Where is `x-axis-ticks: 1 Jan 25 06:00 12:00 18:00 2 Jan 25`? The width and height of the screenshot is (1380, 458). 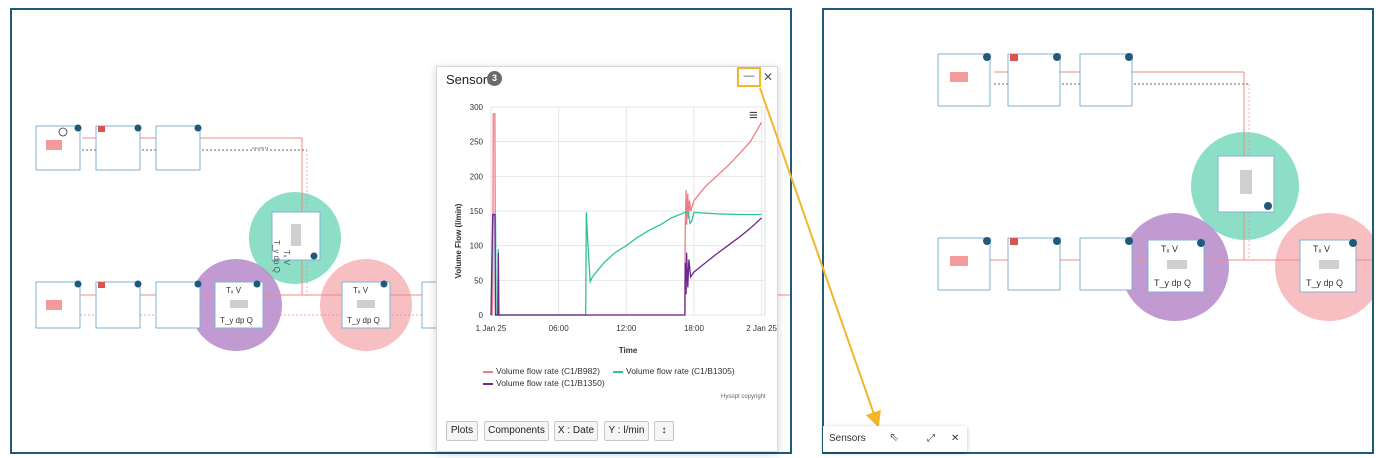
x-axis-ticks: 1 Jan 25 06:00 12:00 18:00 2 Jan 25 is located at coordinates (626, 328).